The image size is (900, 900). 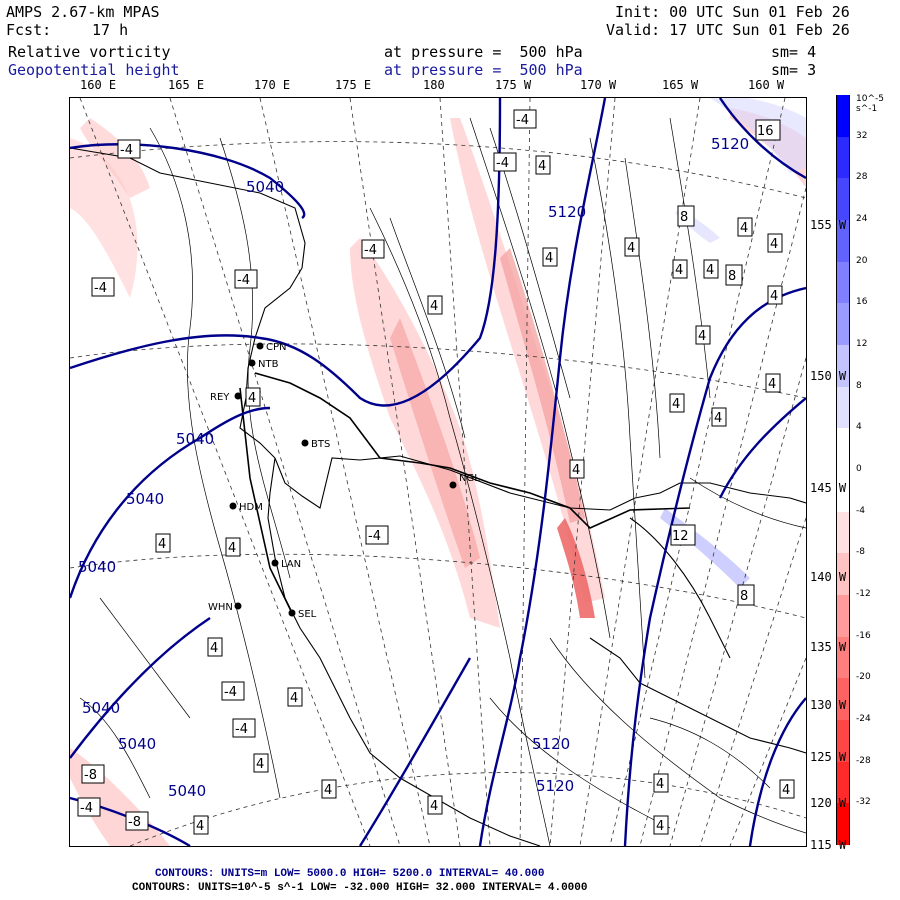 I want to click on svg-text: 12, so click(x=680, y=536).